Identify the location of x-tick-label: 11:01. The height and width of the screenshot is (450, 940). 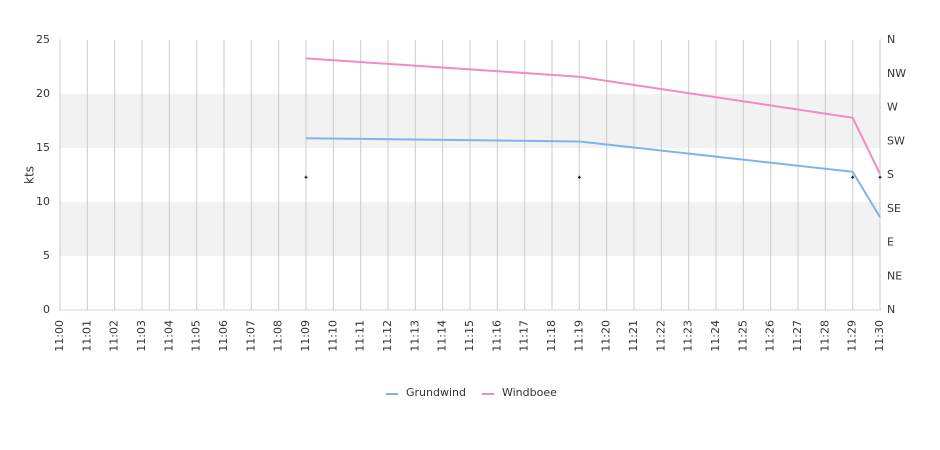
(86, 336).